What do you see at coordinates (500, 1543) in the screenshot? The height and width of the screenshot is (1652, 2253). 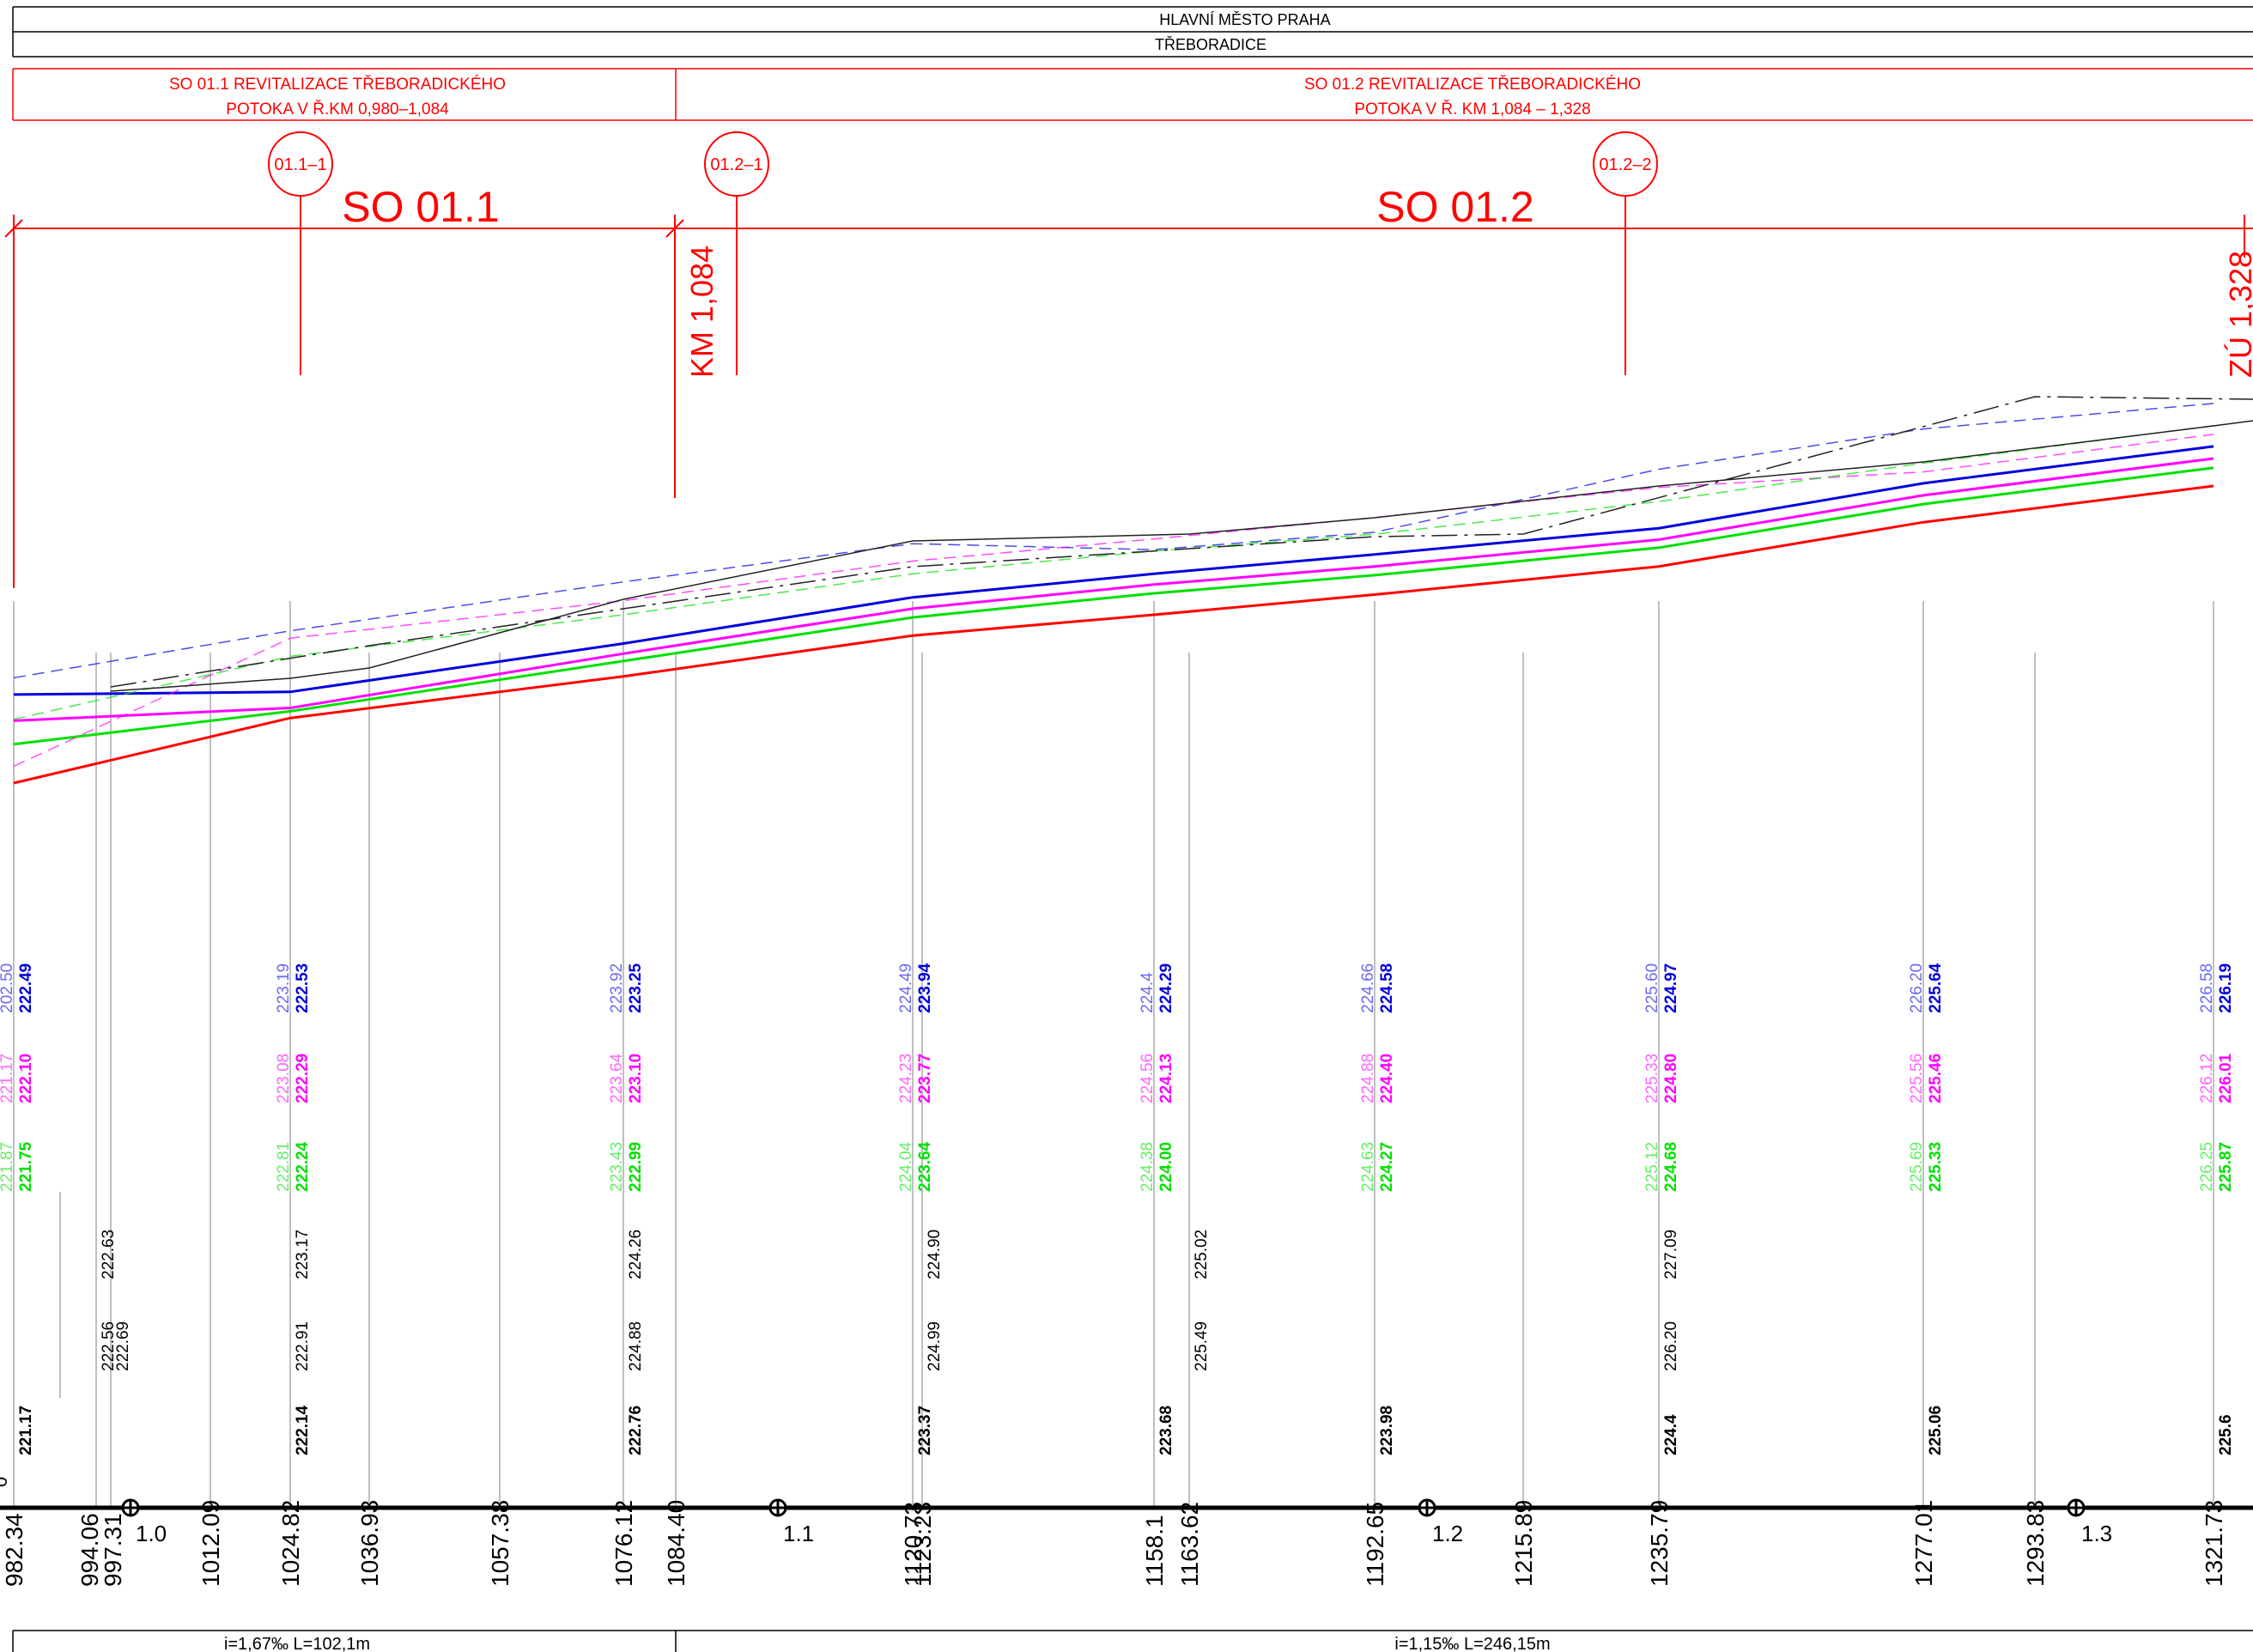 I see `station-label: 1057.38` at bounding box center [500, 1543].